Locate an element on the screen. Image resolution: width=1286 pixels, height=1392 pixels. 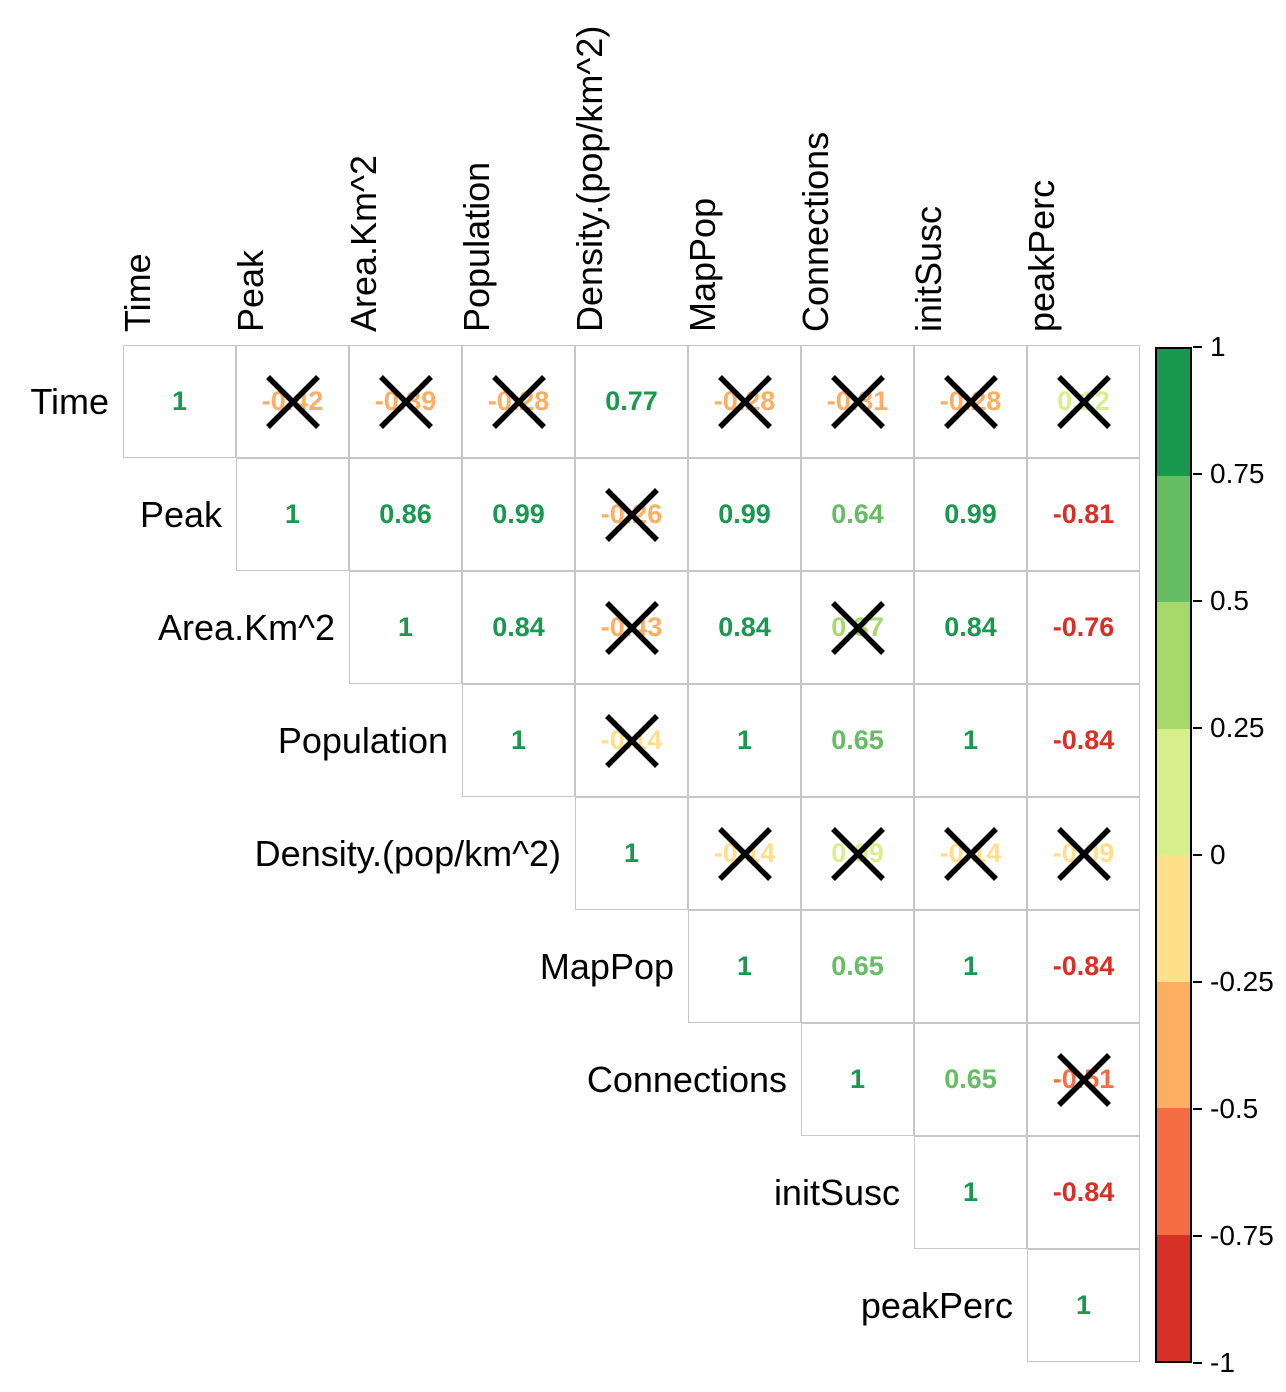
row-label: initSusc is located at coordinates (836, 1192).